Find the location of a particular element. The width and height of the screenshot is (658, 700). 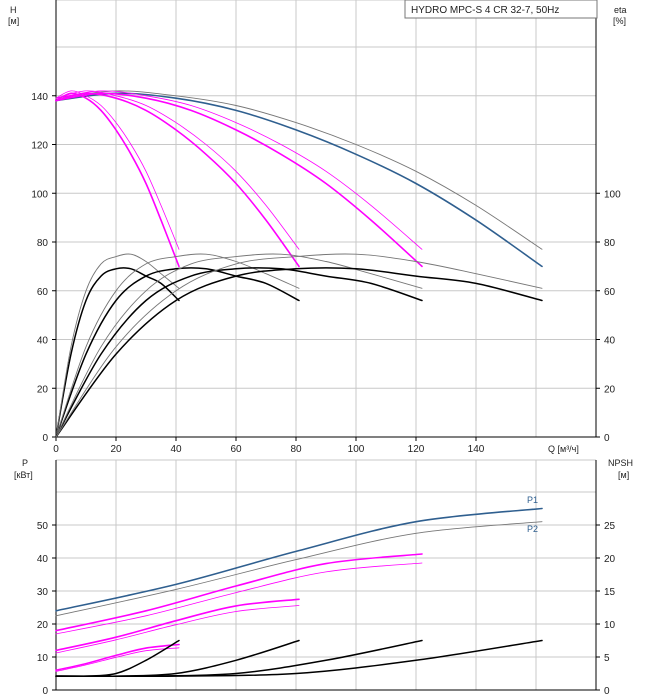

y-right-tick-label: 20 is located at coordinates (610, 389).